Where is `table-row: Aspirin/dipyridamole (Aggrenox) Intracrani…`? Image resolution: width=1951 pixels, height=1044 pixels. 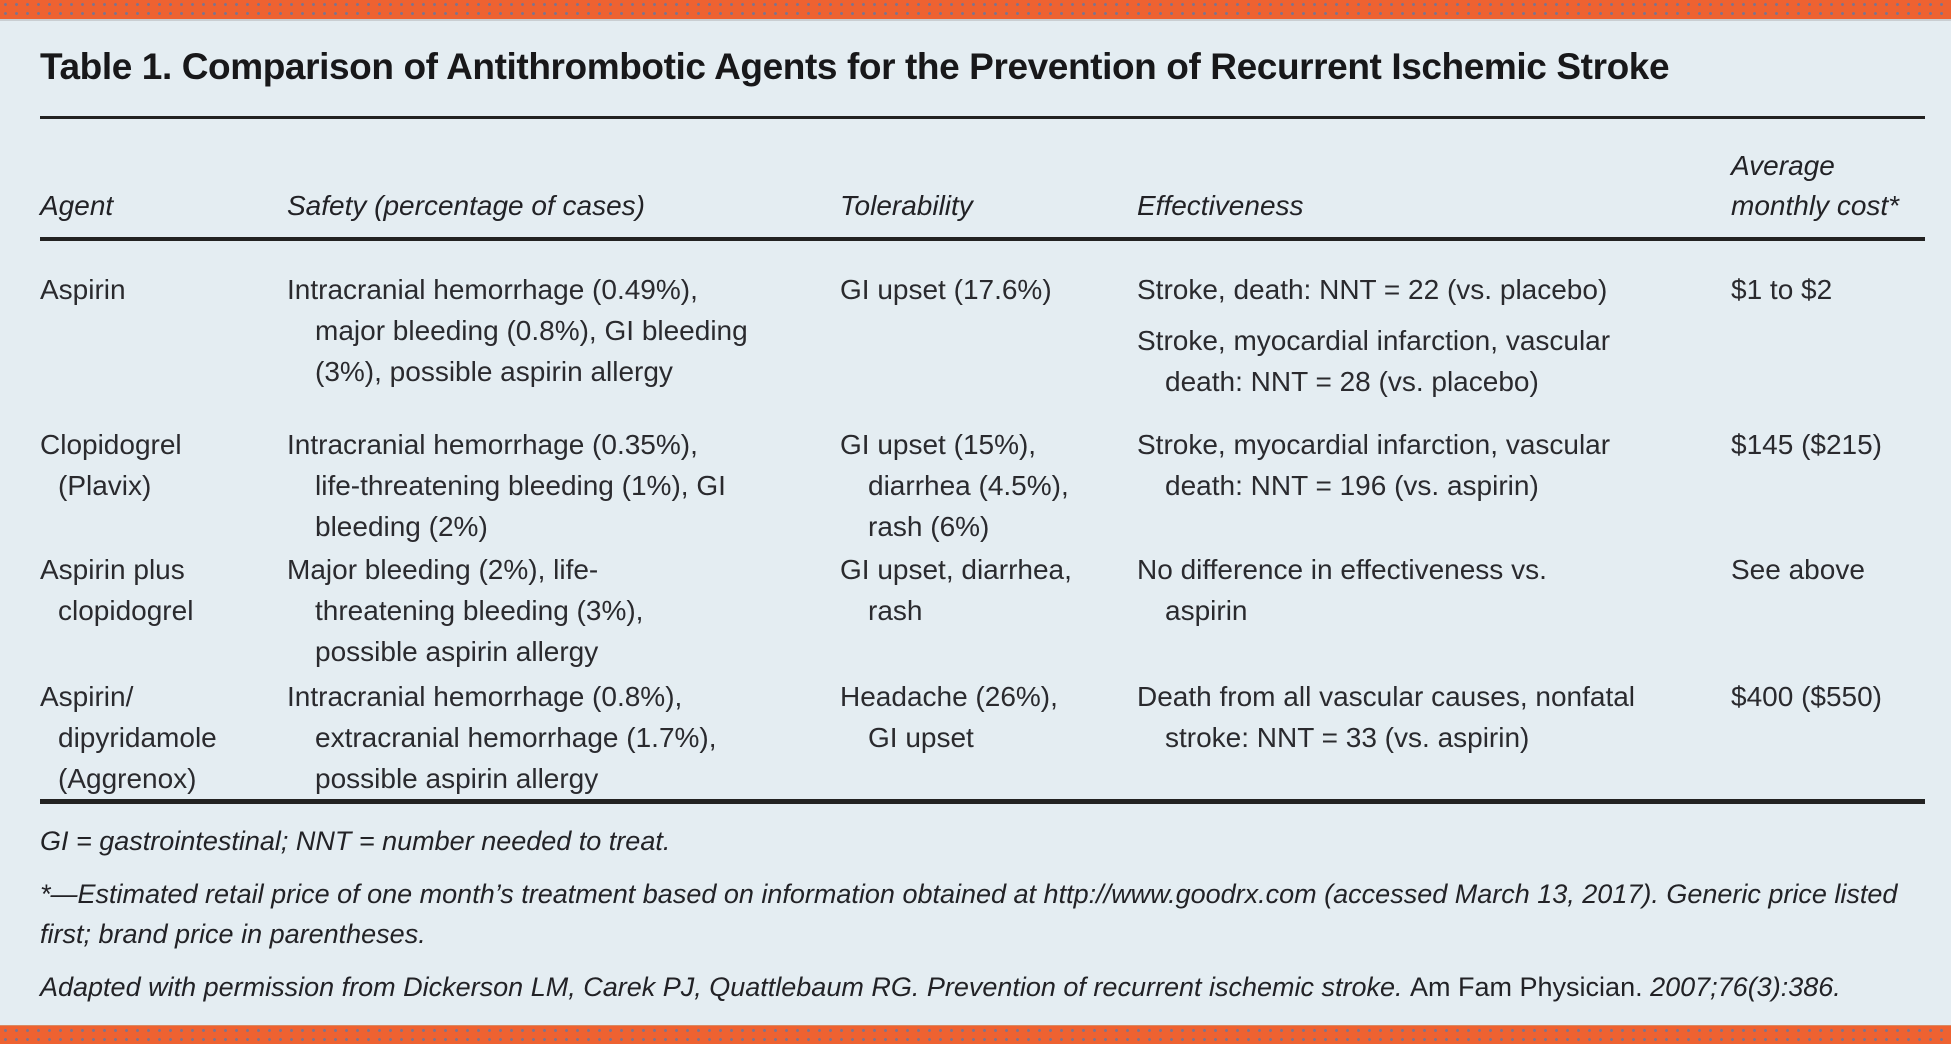 table-row: Aspirin/dipyridamole (Aggrenox) Intracrani… is located at coordinates (982, 737).